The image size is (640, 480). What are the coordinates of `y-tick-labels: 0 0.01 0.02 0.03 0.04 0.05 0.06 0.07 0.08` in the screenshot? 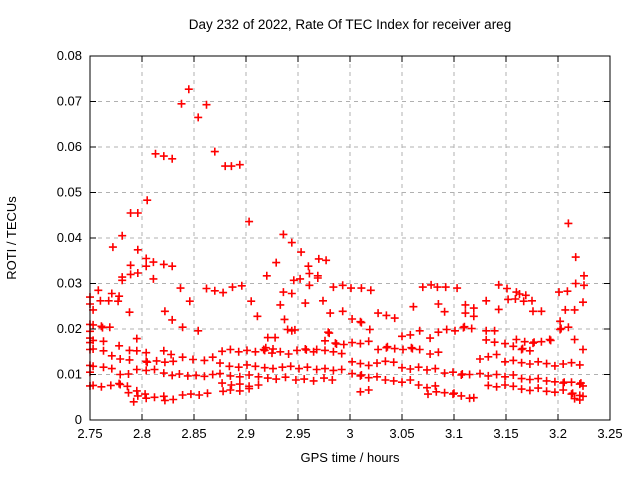 It's located at (69, 237).